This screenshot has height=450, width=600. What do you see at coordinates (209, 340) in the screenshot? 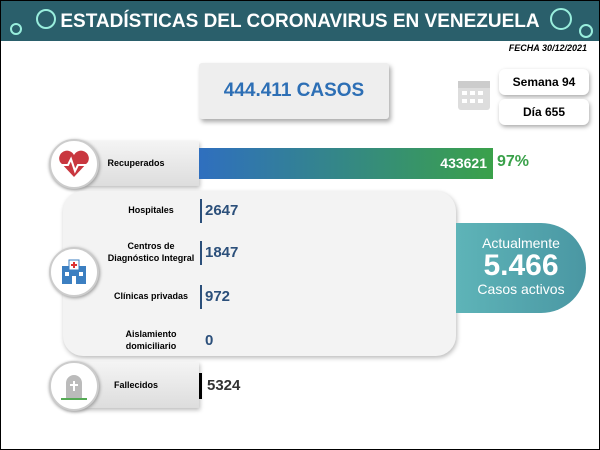
I see `row-value: 0` at bounding box center [209, 340].